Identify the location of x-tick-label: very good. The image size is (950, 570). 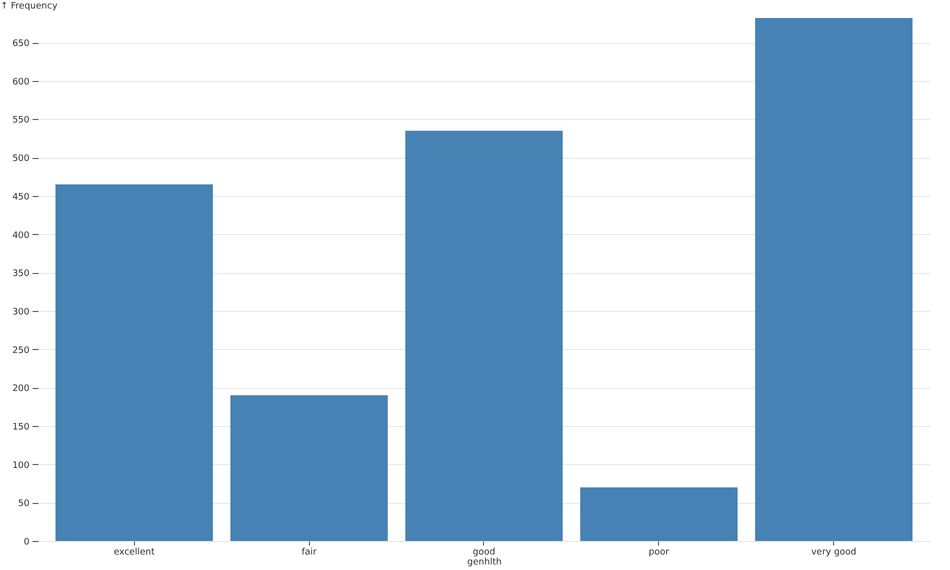
(833, 553).